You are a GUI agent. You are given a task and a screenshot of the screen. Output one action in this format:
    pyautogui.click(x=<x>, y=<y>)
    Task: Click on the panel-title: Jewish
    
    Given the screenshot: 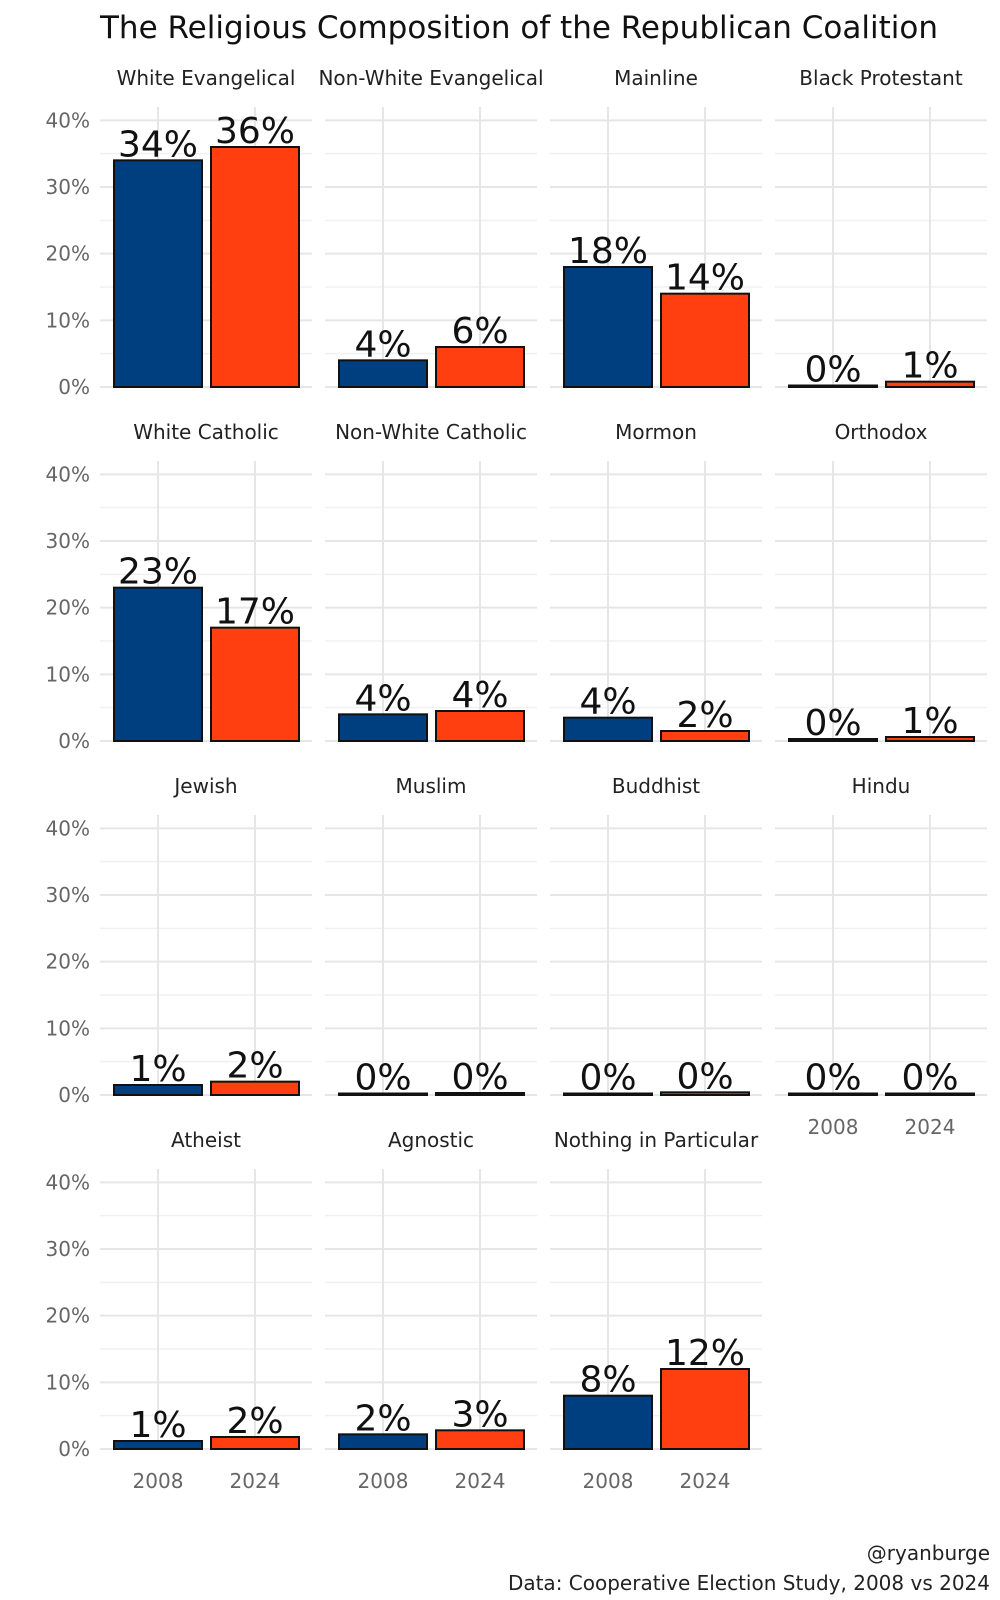 What is the action you would take?
    pyautogui.click(x=204, y=786)
    